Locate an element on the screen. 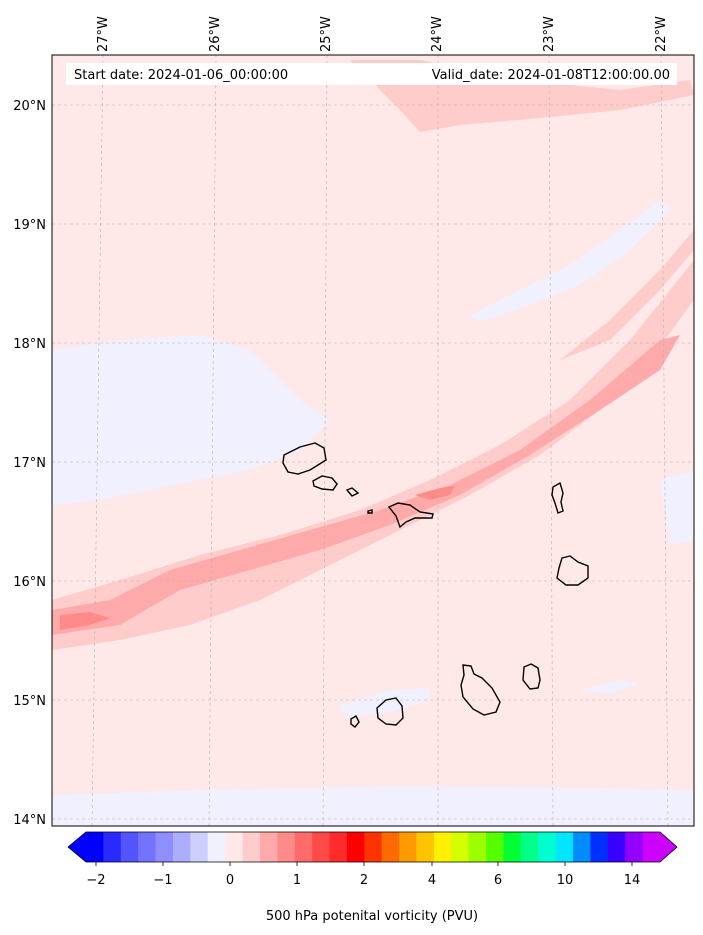 The image size is (703, 935). colorbar-outline is located at coordinates (372, 847).